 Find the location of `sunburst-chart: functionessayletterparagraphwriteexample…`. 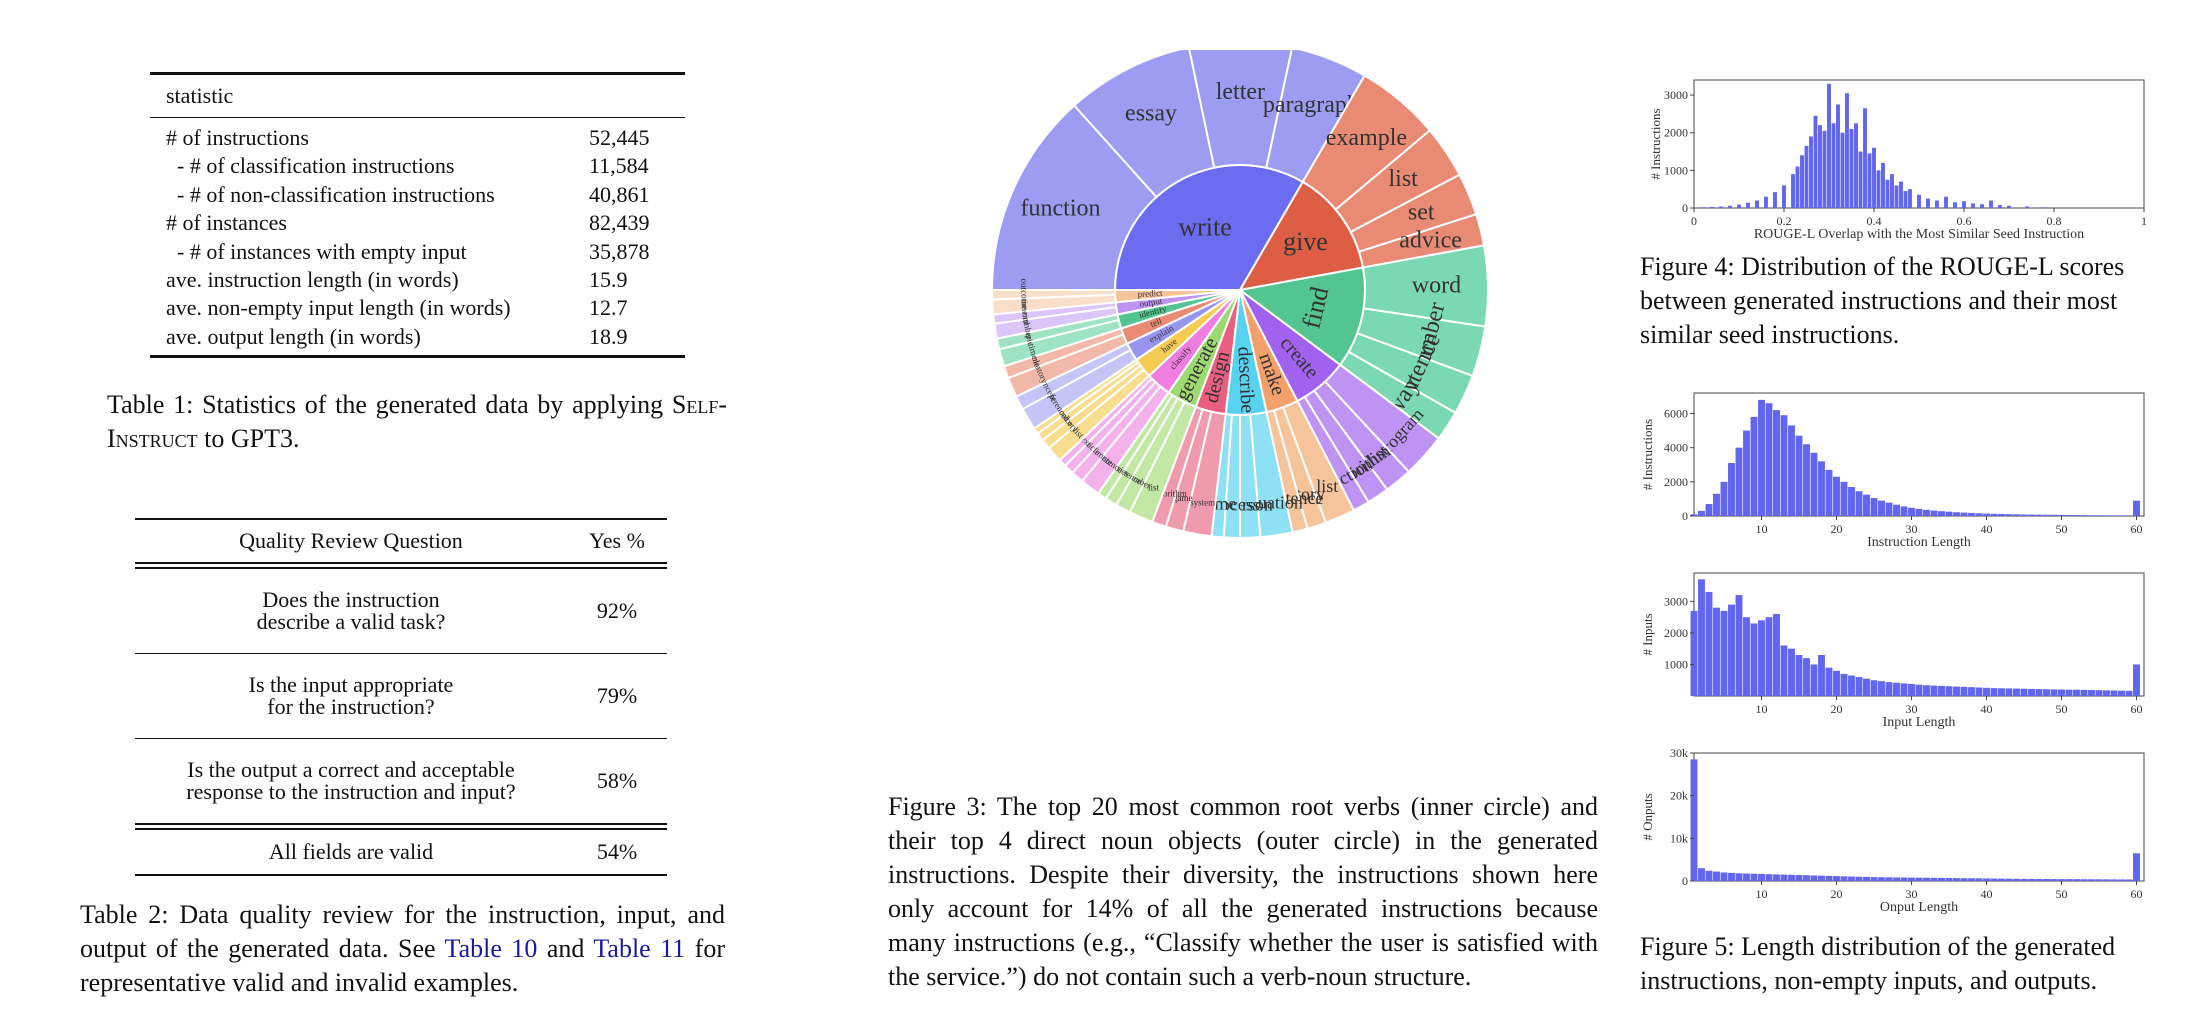

sunburst-chart: functionessayletterparagraphwriteexample… is located at coordinates (1239, 295).